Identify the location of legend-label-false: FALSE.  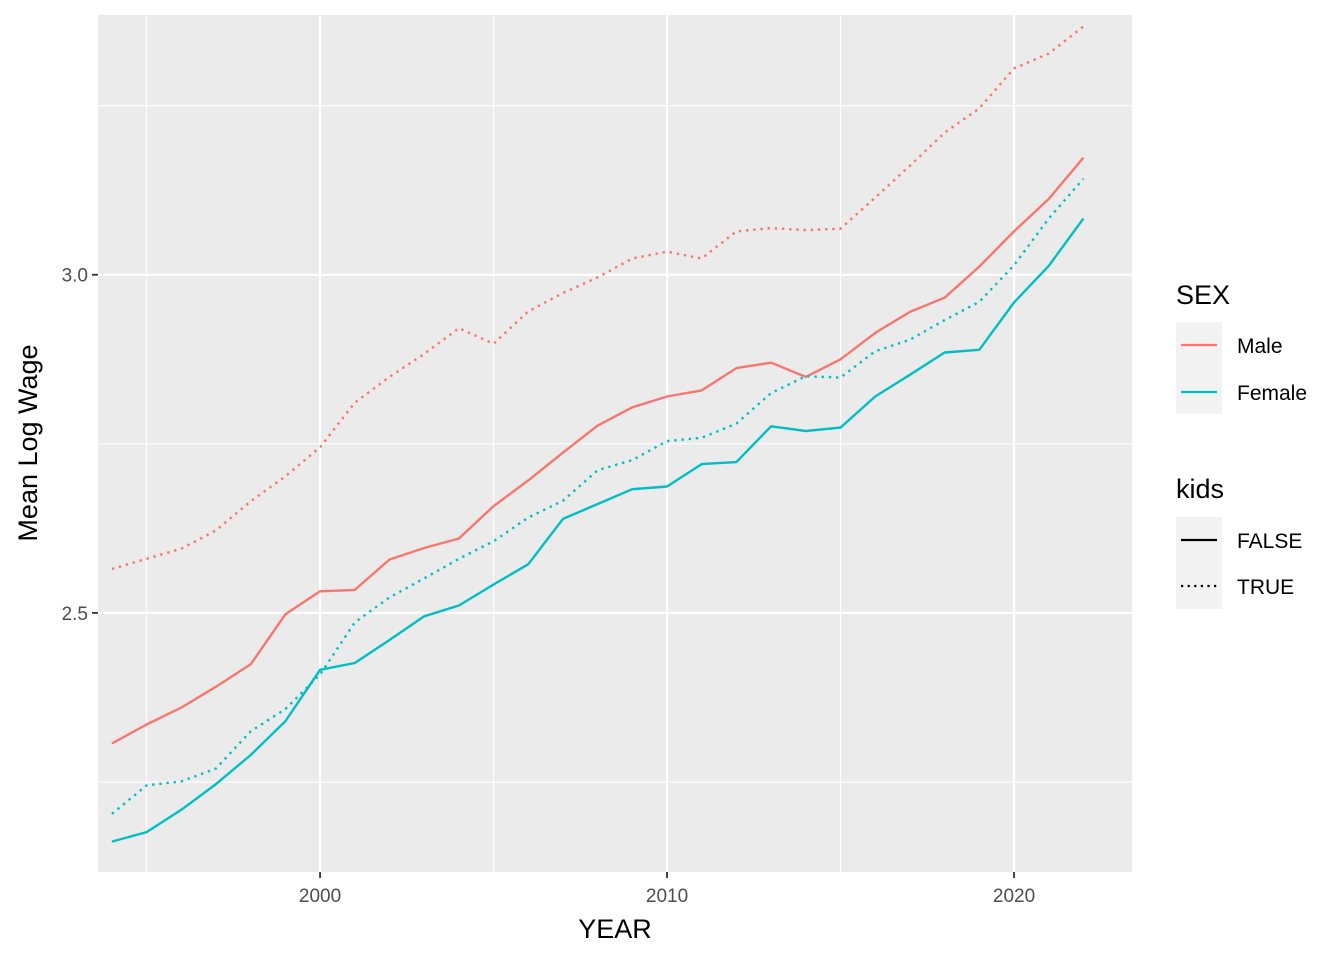
(1269, 541).